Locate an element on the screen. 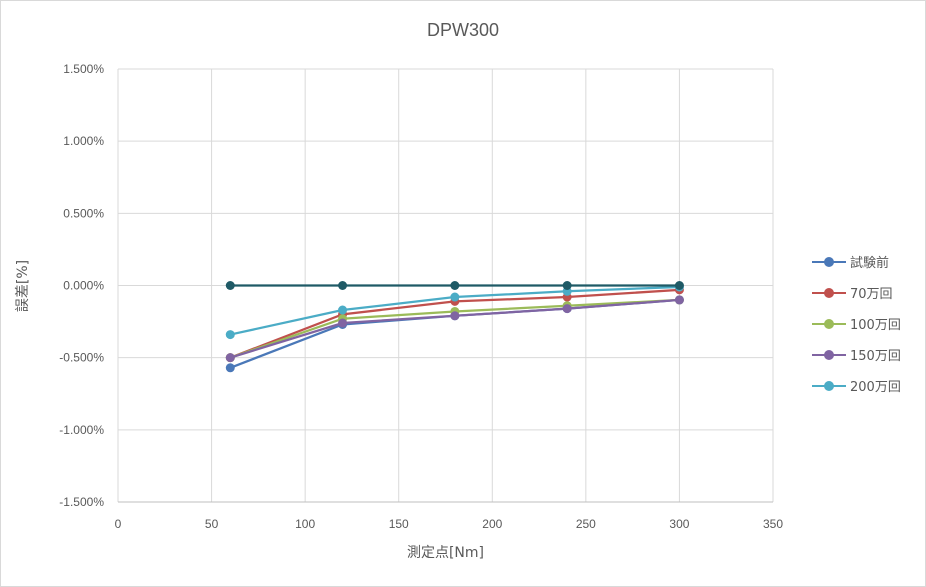  legend-label: 100万回 is located at coordinates (875, 325).